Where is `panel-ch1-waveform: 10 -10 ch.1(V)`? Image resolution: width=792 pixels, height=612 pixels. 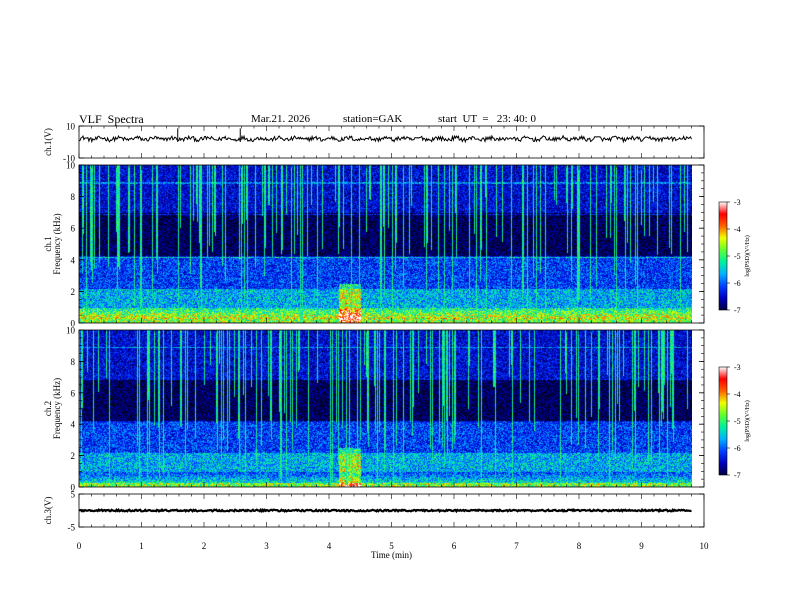
panel-ch1-waveform: 10 -10 ch.1(V) is located at coordinates (374, 143).